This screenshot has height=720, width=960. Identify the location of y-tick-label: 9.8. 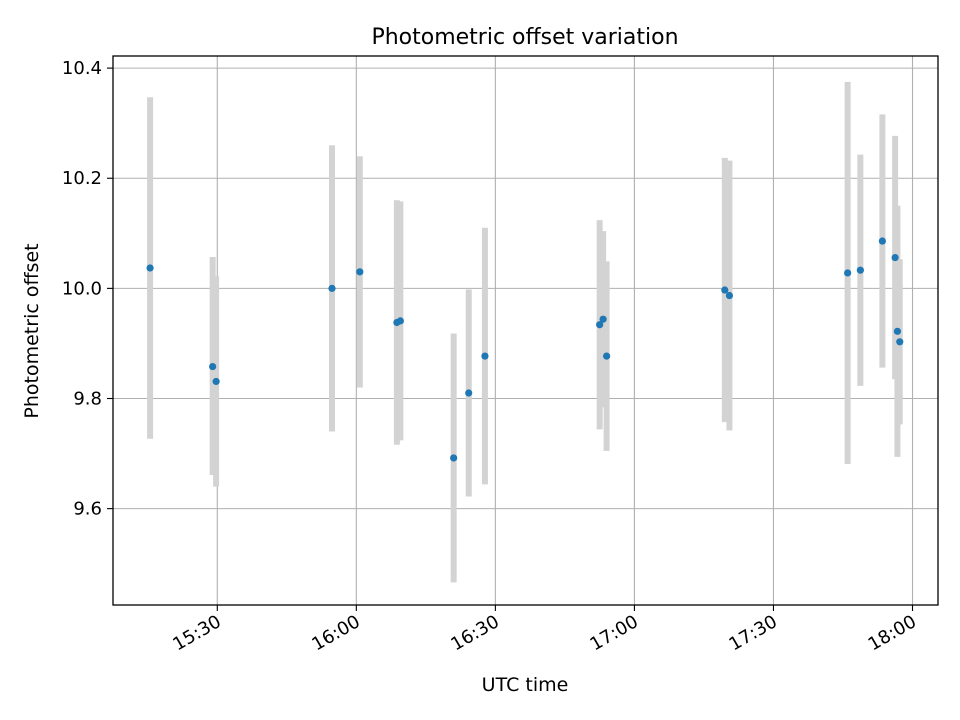
(87, 399).